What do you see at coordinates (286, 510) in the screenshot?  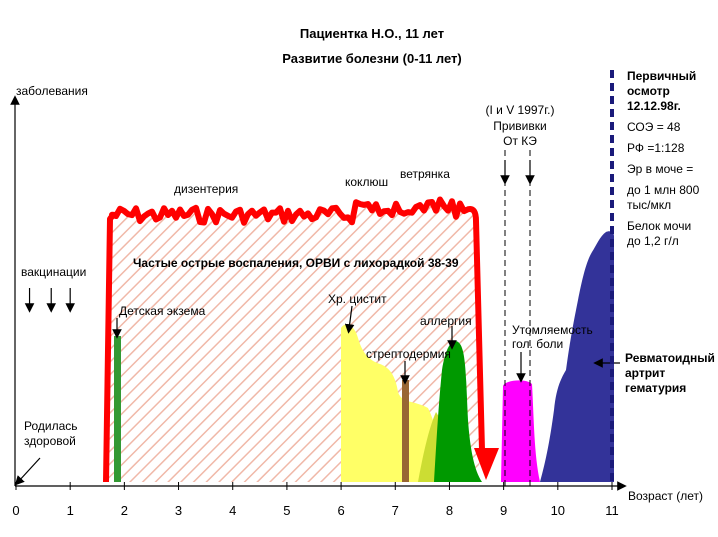 I see `x-tick-label: 5` at bounding box center [286, 510].